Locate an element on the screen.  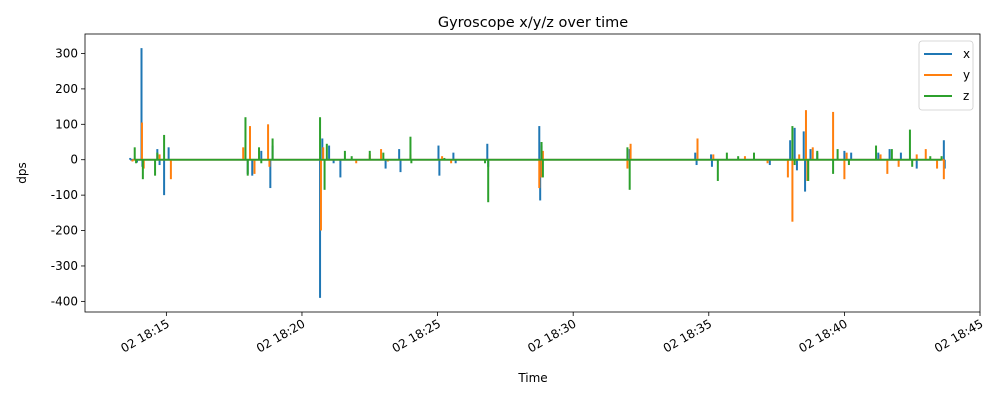
y-tick-label: 200 is located at coordinates (66, 89).